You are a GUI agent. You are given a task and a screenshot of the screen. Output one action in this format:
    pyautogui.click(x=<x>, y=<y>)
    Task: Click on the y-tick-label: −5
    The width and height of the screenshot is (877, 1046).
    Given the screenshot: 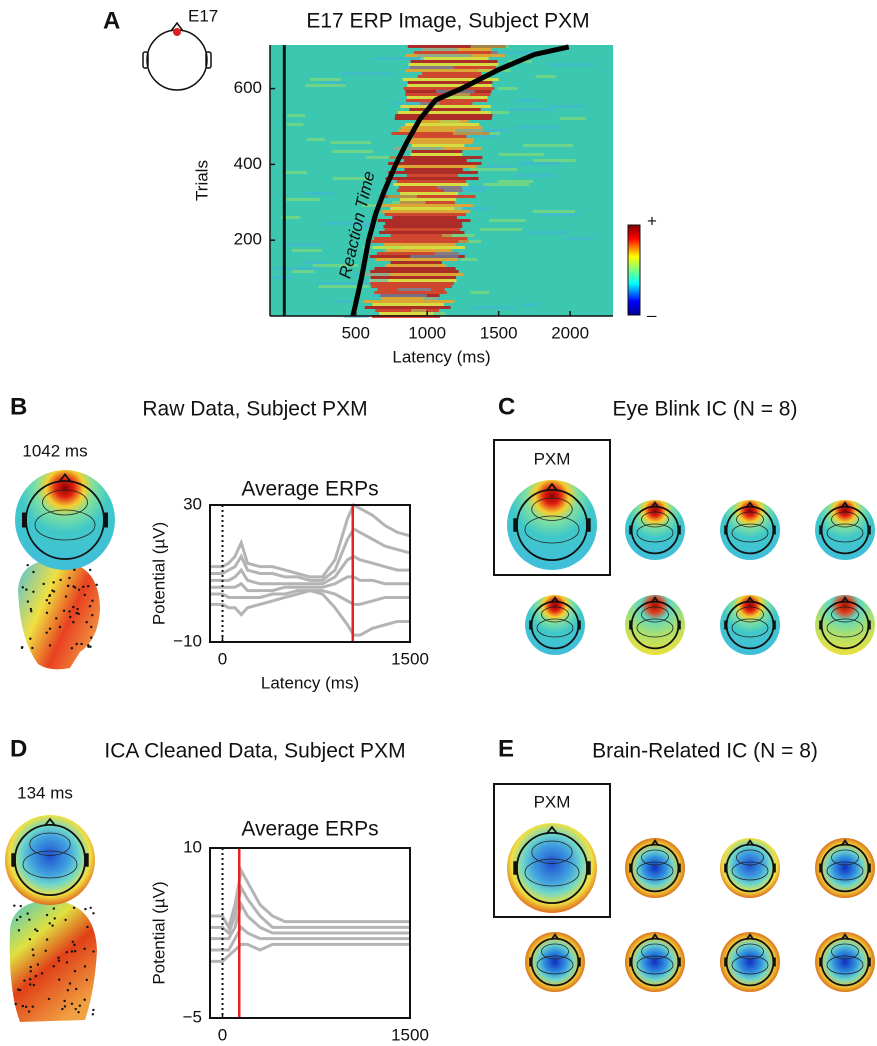 What is the action you would take?
    pyautogui.click(x=192, y=1016)
    